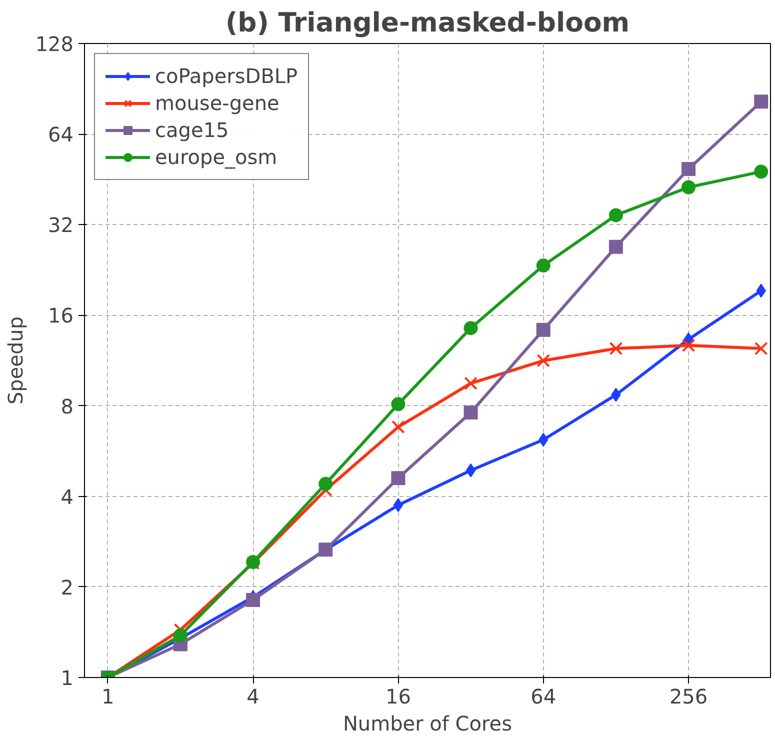  I want to click on legend-label: cage15, so click(192, 130).